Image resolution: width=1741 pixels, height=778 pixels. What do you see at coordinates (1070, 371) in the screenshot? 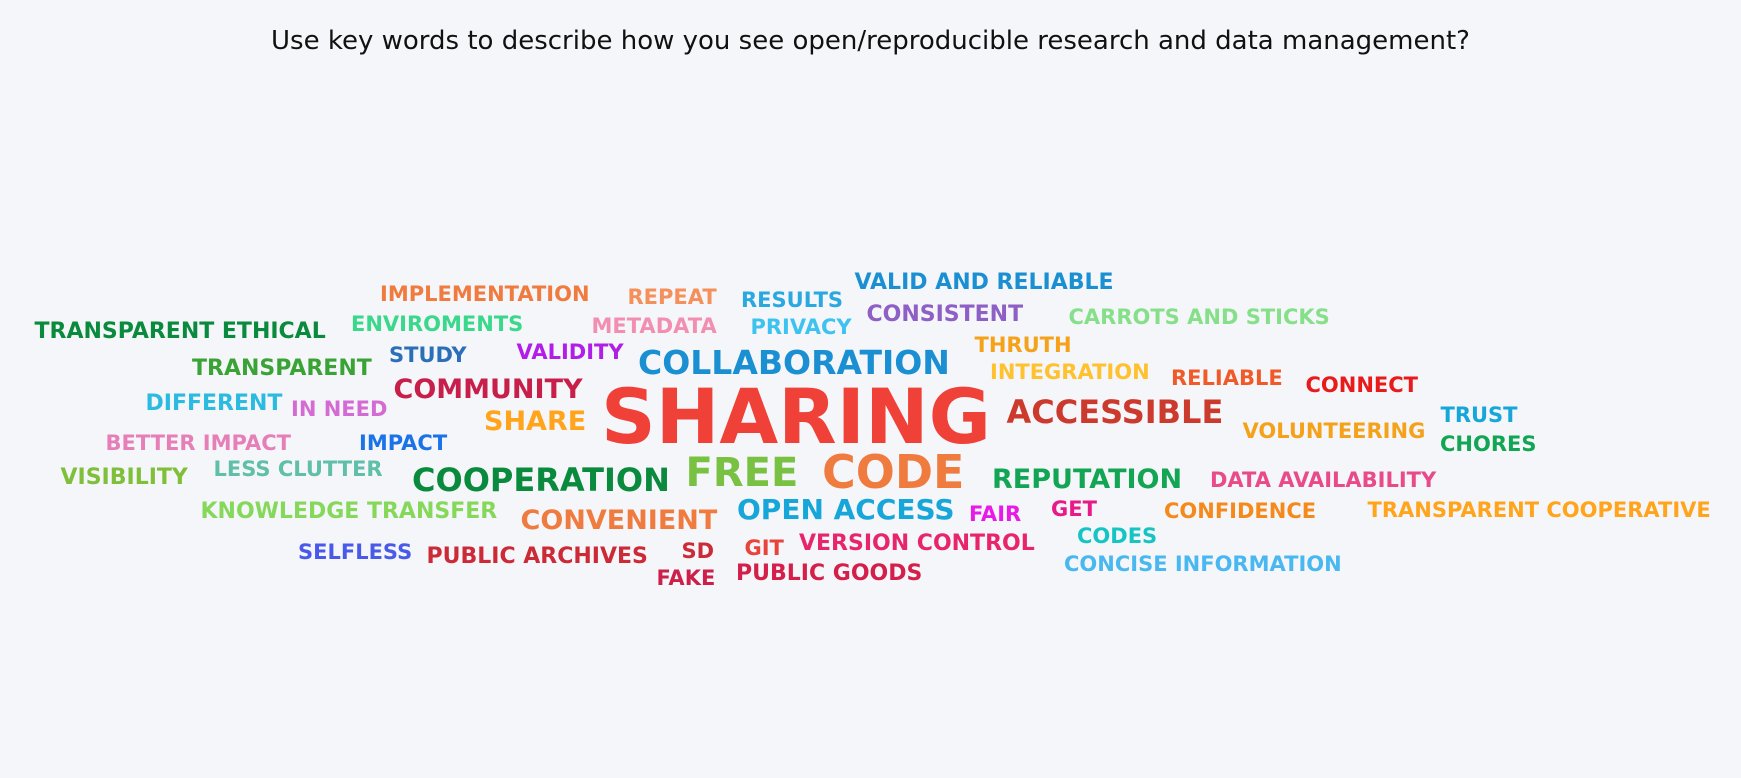
I see `word-integration: INTEGRATION` at bounding box center [1070, 371].